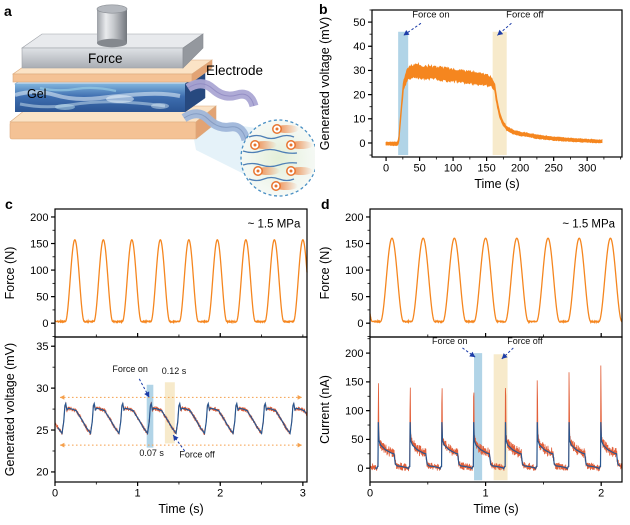 The width and height of the screenshot is (630, 525). I want to click on chart-d_top: 0 50 100 150 200 Force (N) ~ 1.5 MPa, so click(470, 273).